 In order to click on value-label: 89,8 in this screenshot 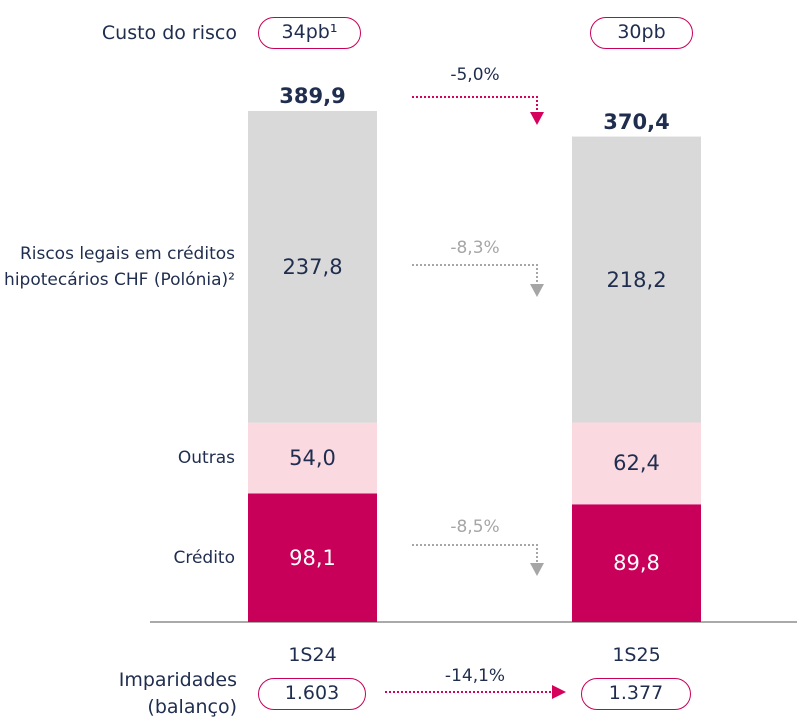, I will do `click(636, 563)`.